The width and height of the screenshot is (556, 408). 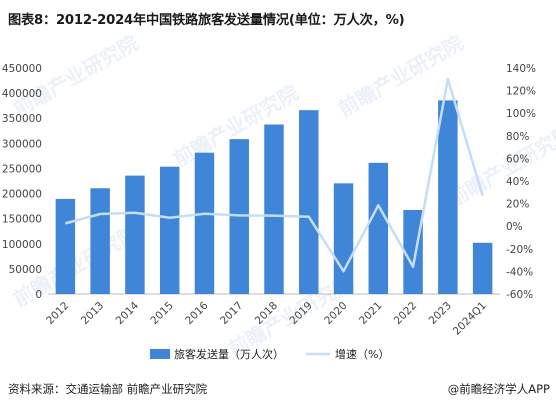 I want to click on chart-title: 图表8：2012-2024年中国铁路旅客发送量情况(单位：万人次，%), so click(x=206, y=20).